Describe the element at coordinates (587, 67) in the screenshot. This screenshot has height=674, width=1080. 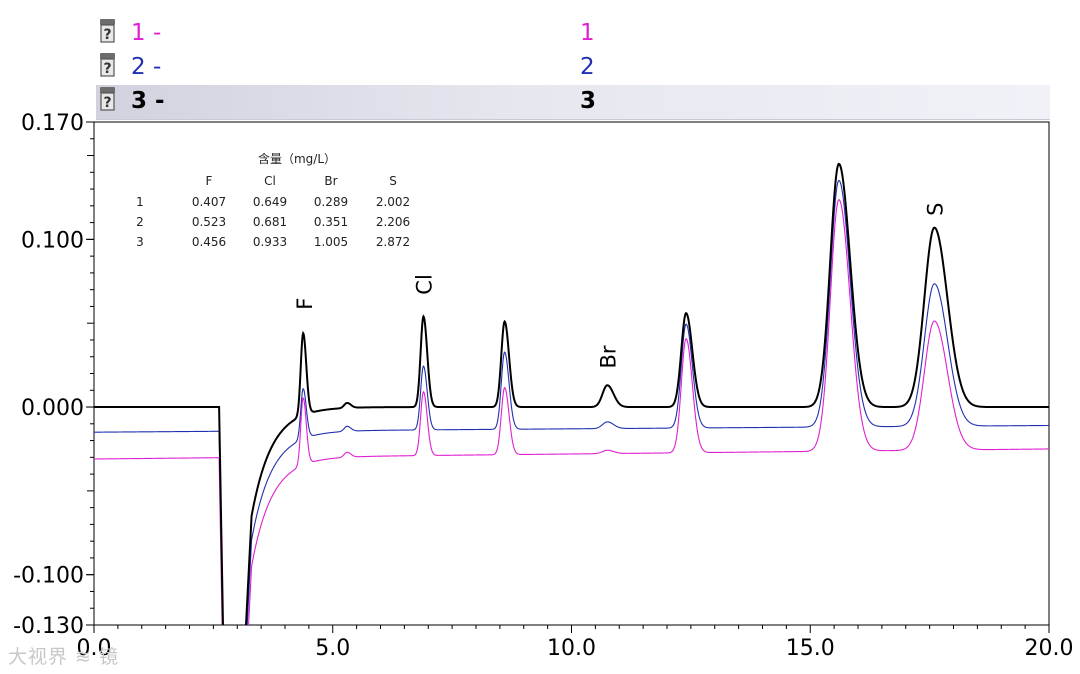
I see `legend-right-label: 2` at that location.